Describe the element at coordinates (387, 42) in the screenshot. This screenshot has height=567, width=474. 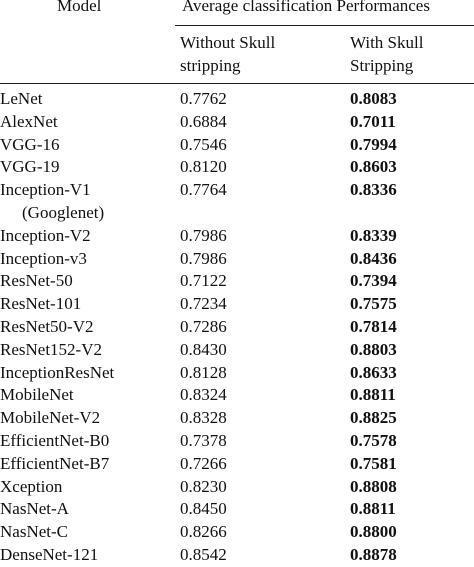
I see `column-header: With Skull` at that location.